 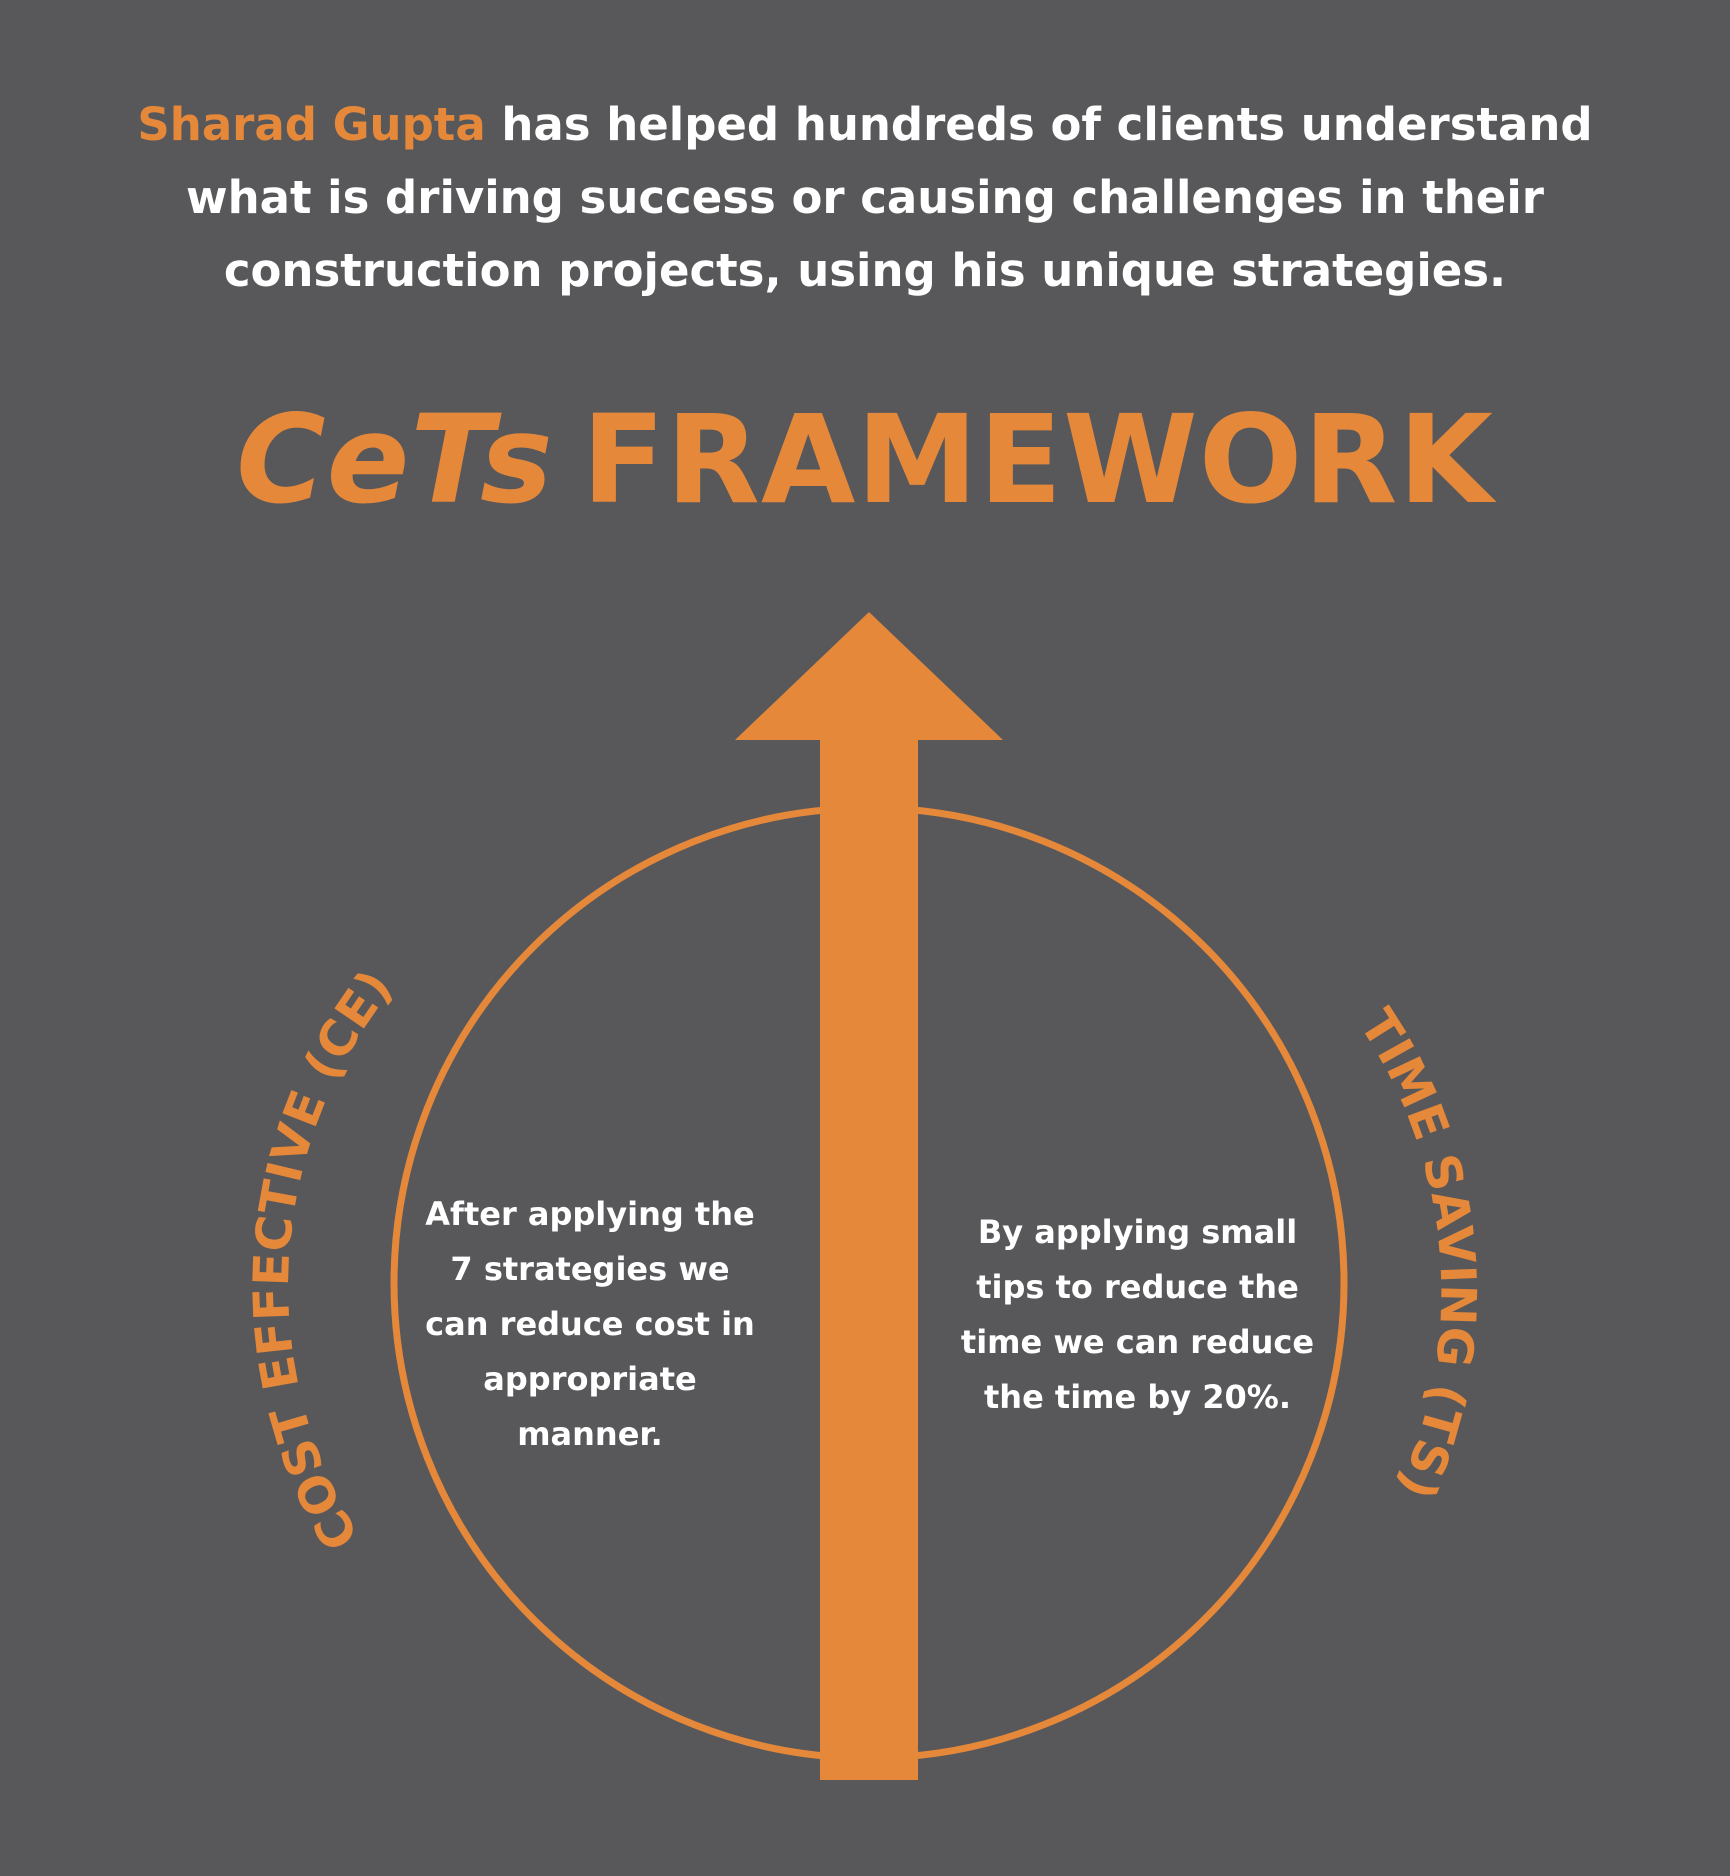 I want to click on time-saving-arc-label: TIME SAVING (TS), so click(x=1417, y=1253).